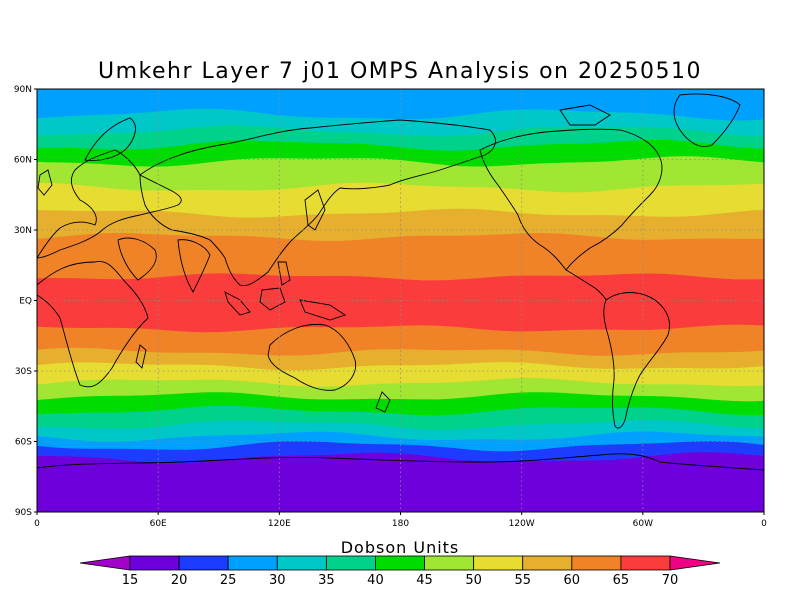 The width and height of the screenshot is (800, 600). I want to click on coast-canada-islands, so click(585, 115).